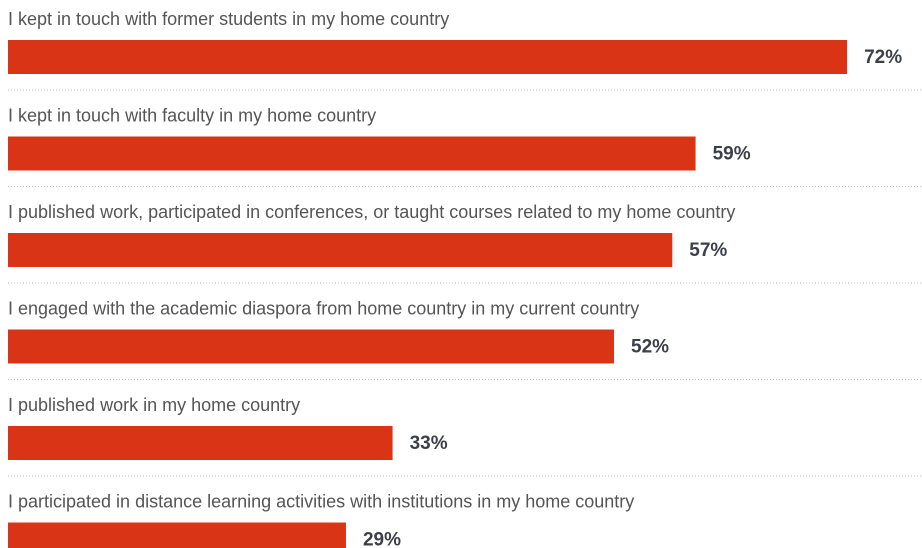 This screenshot has height=548, width=922. What do you see at coordinates (708, 250) in the screenshot?
I see `value-label: 57%` at bounding box center [708, 250].